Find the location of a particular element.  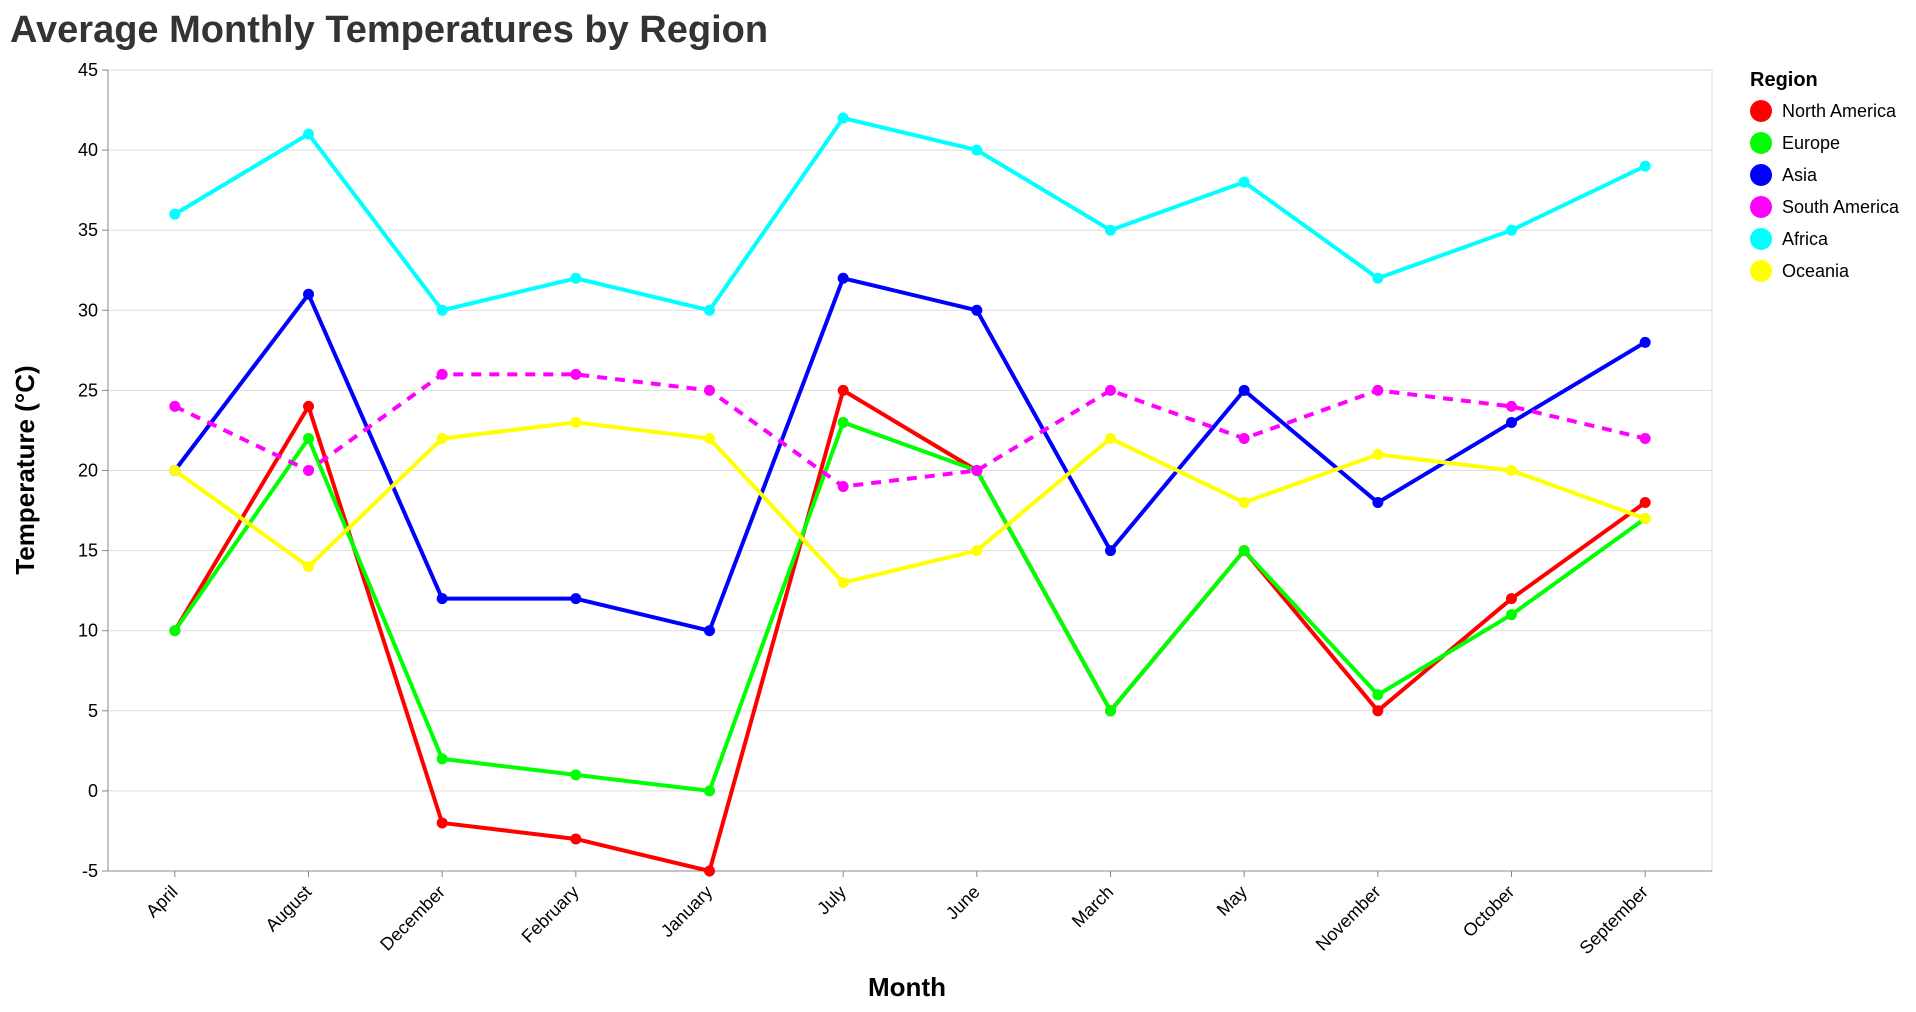

y-tick-label: 5 is located at coordinates (93, 711).